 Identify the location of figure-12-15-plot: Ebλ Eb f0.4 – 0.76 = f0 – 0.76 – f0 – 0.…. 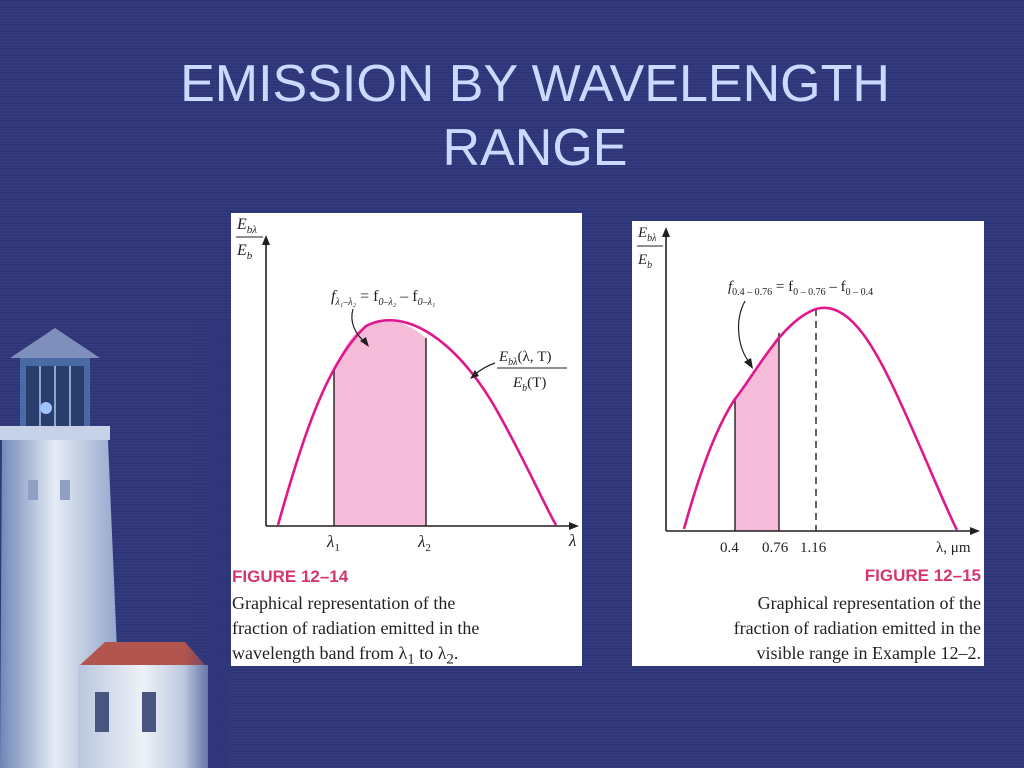
(808, 390).